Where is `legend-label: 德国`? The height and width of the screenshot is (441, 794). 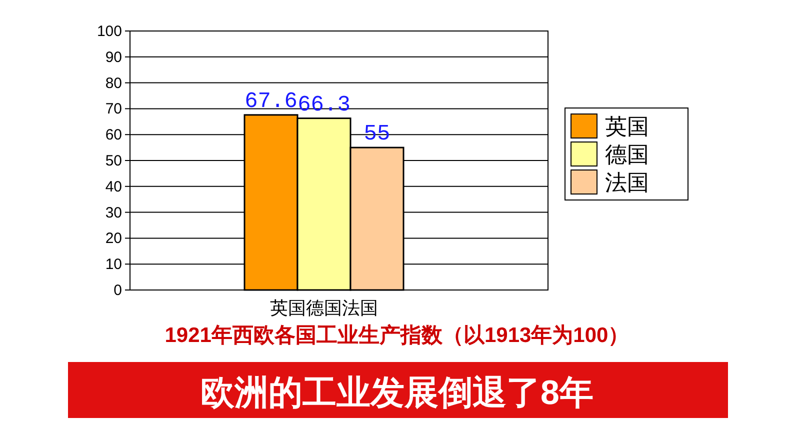
legend-label: 德国 is located at coordinates (627, 154).